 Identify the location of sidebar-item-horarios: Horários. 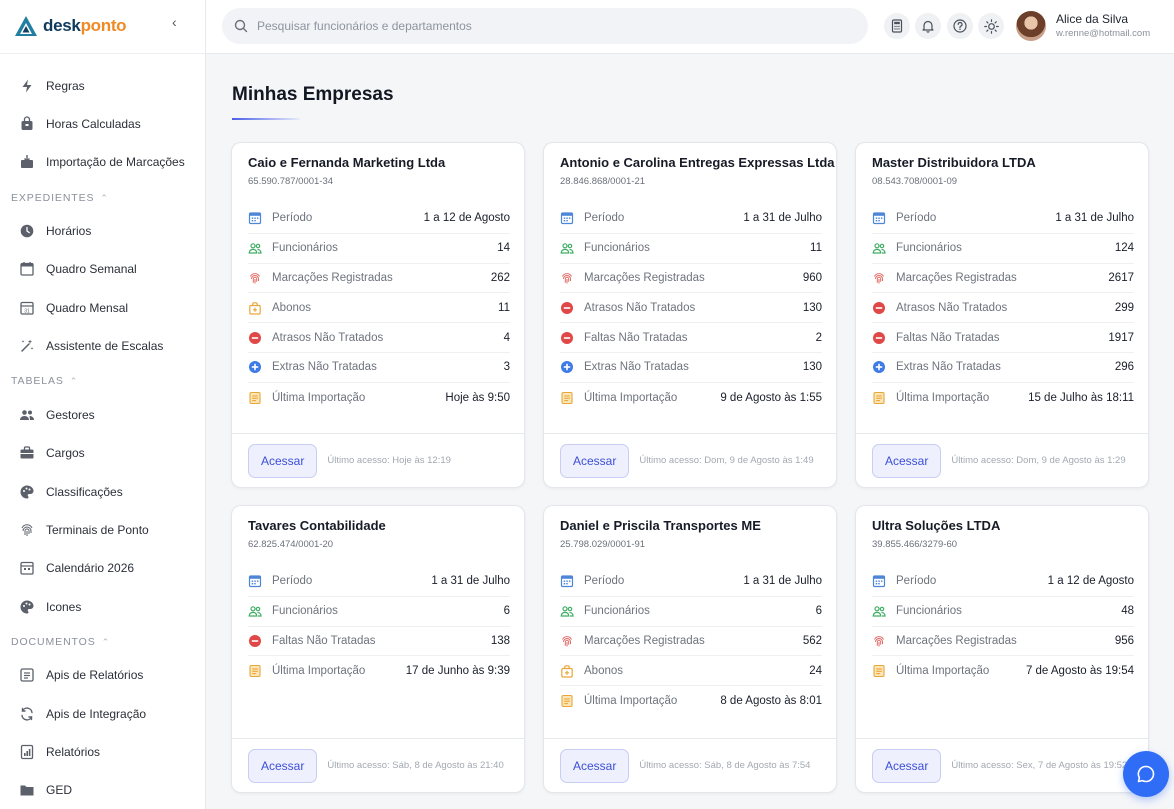
(102, 231).